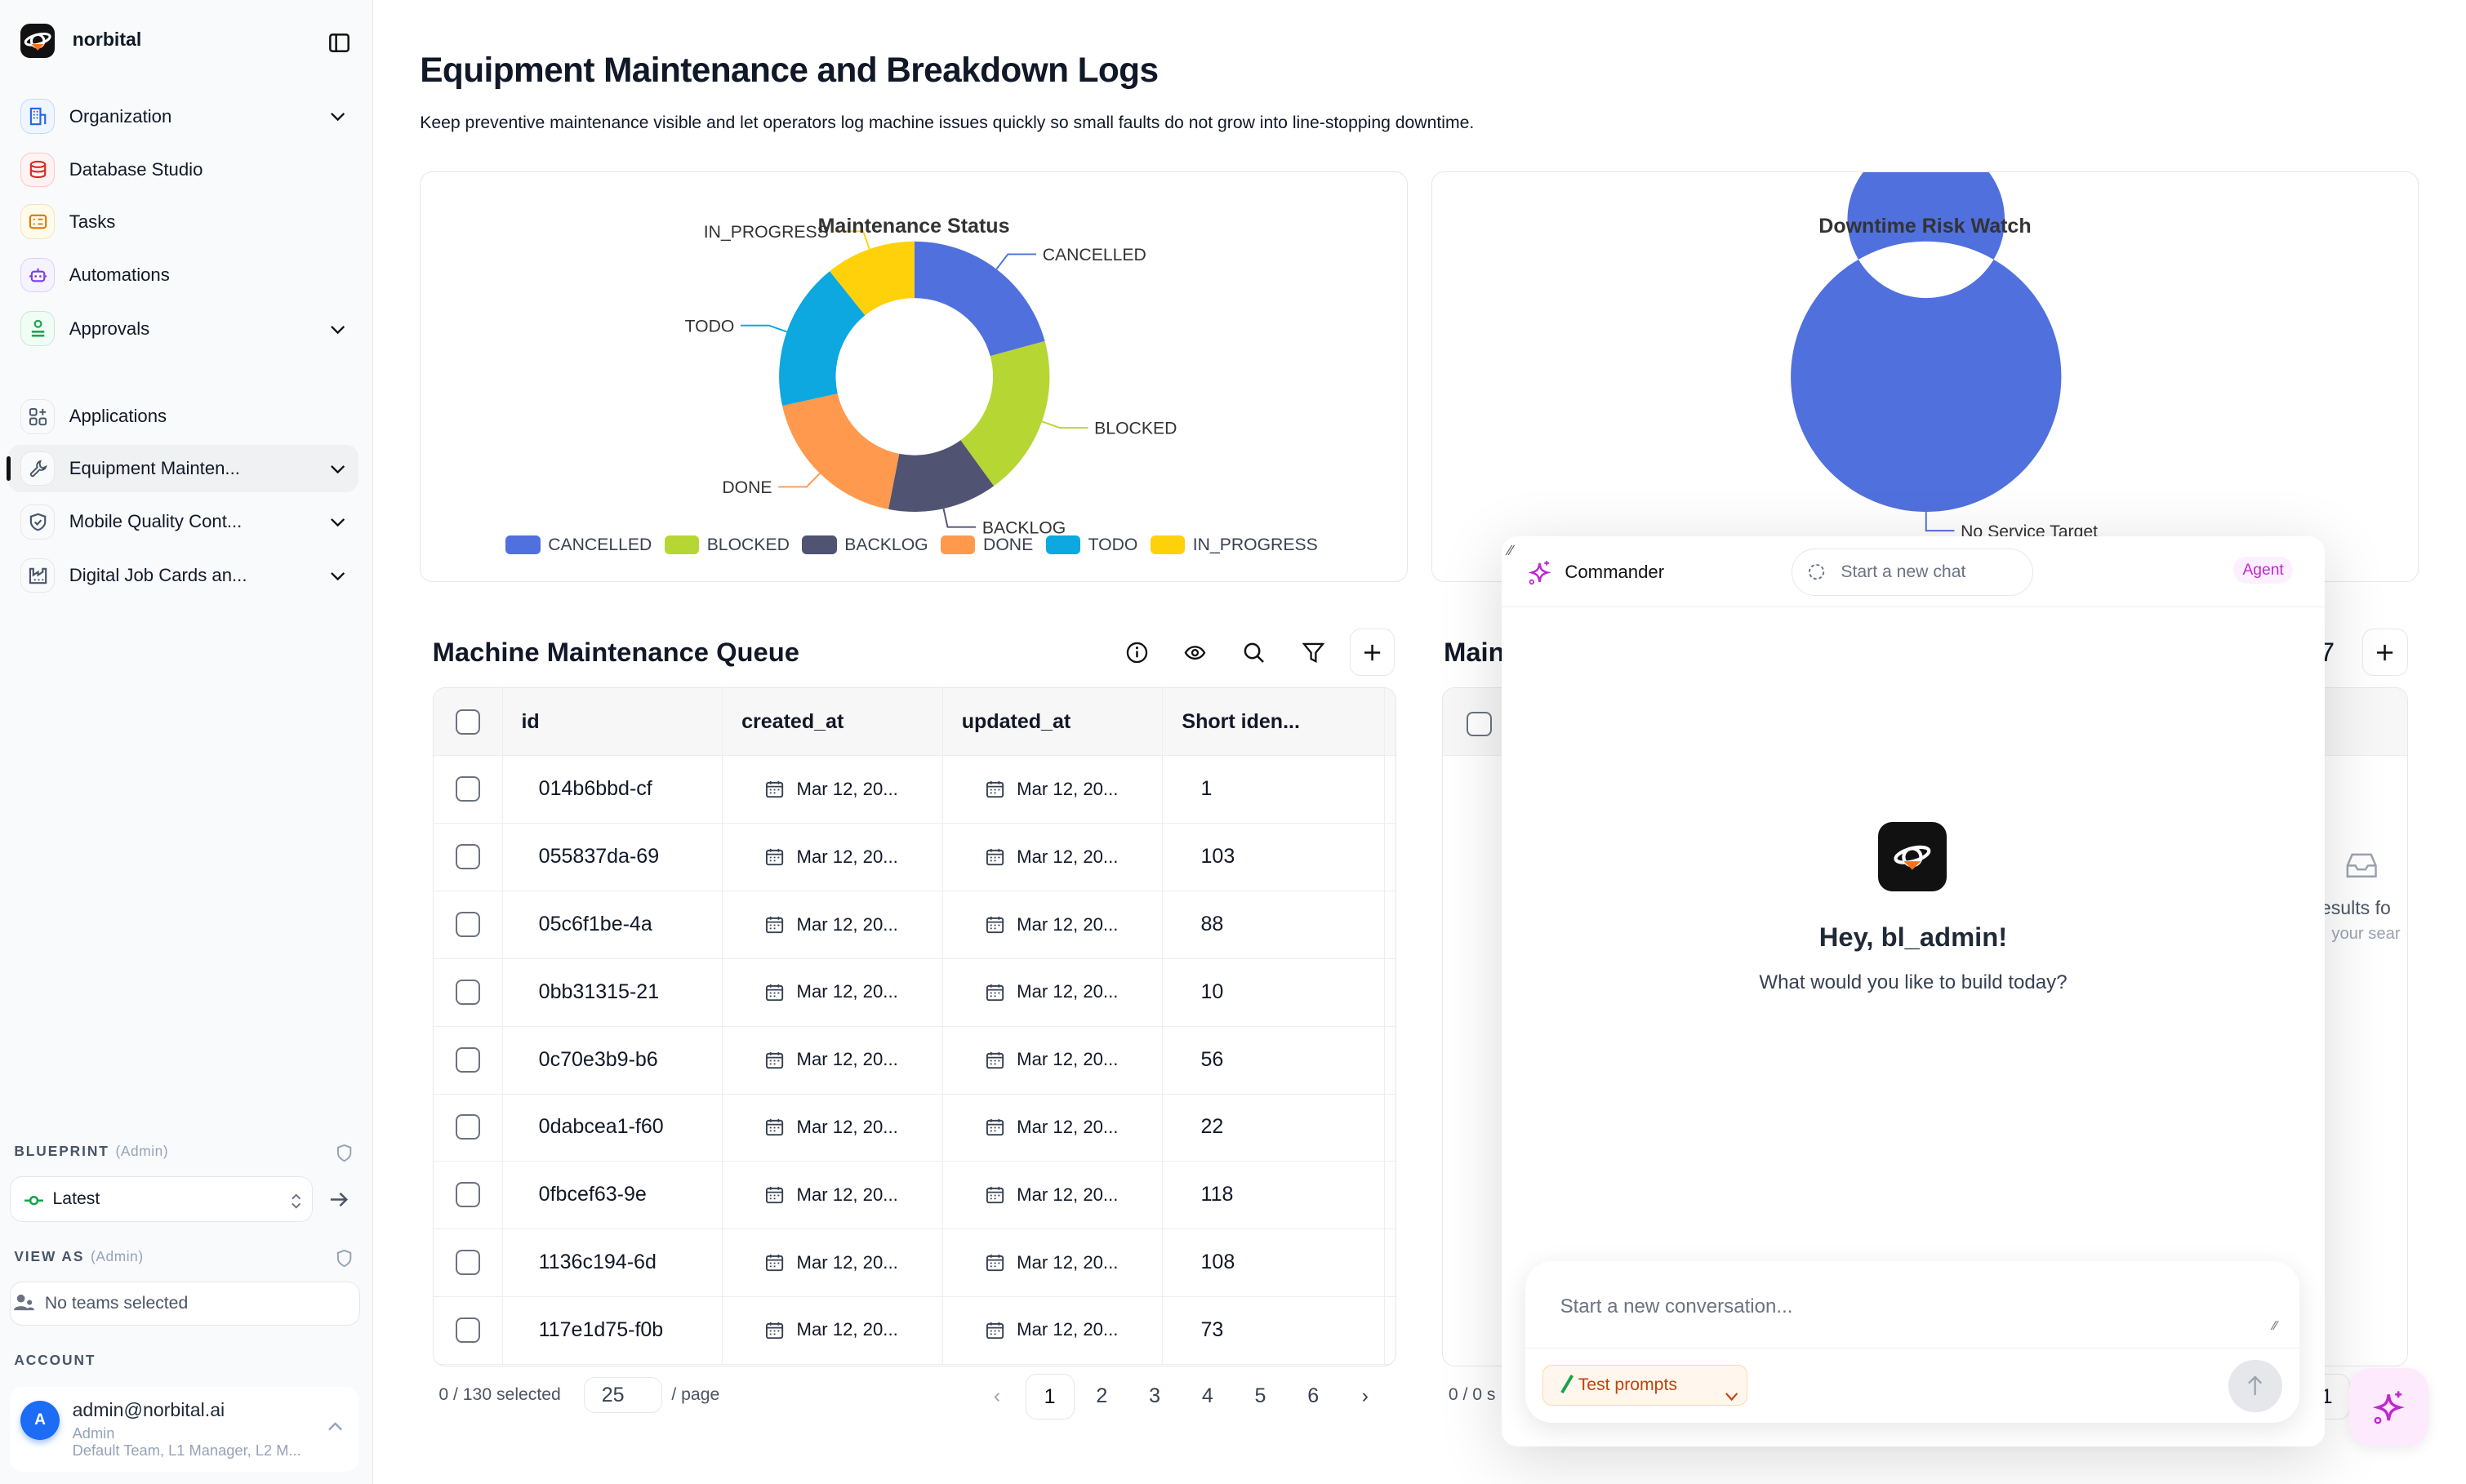  I want to click on cell-id: 014b6bbd-cf, so click(612, 789).